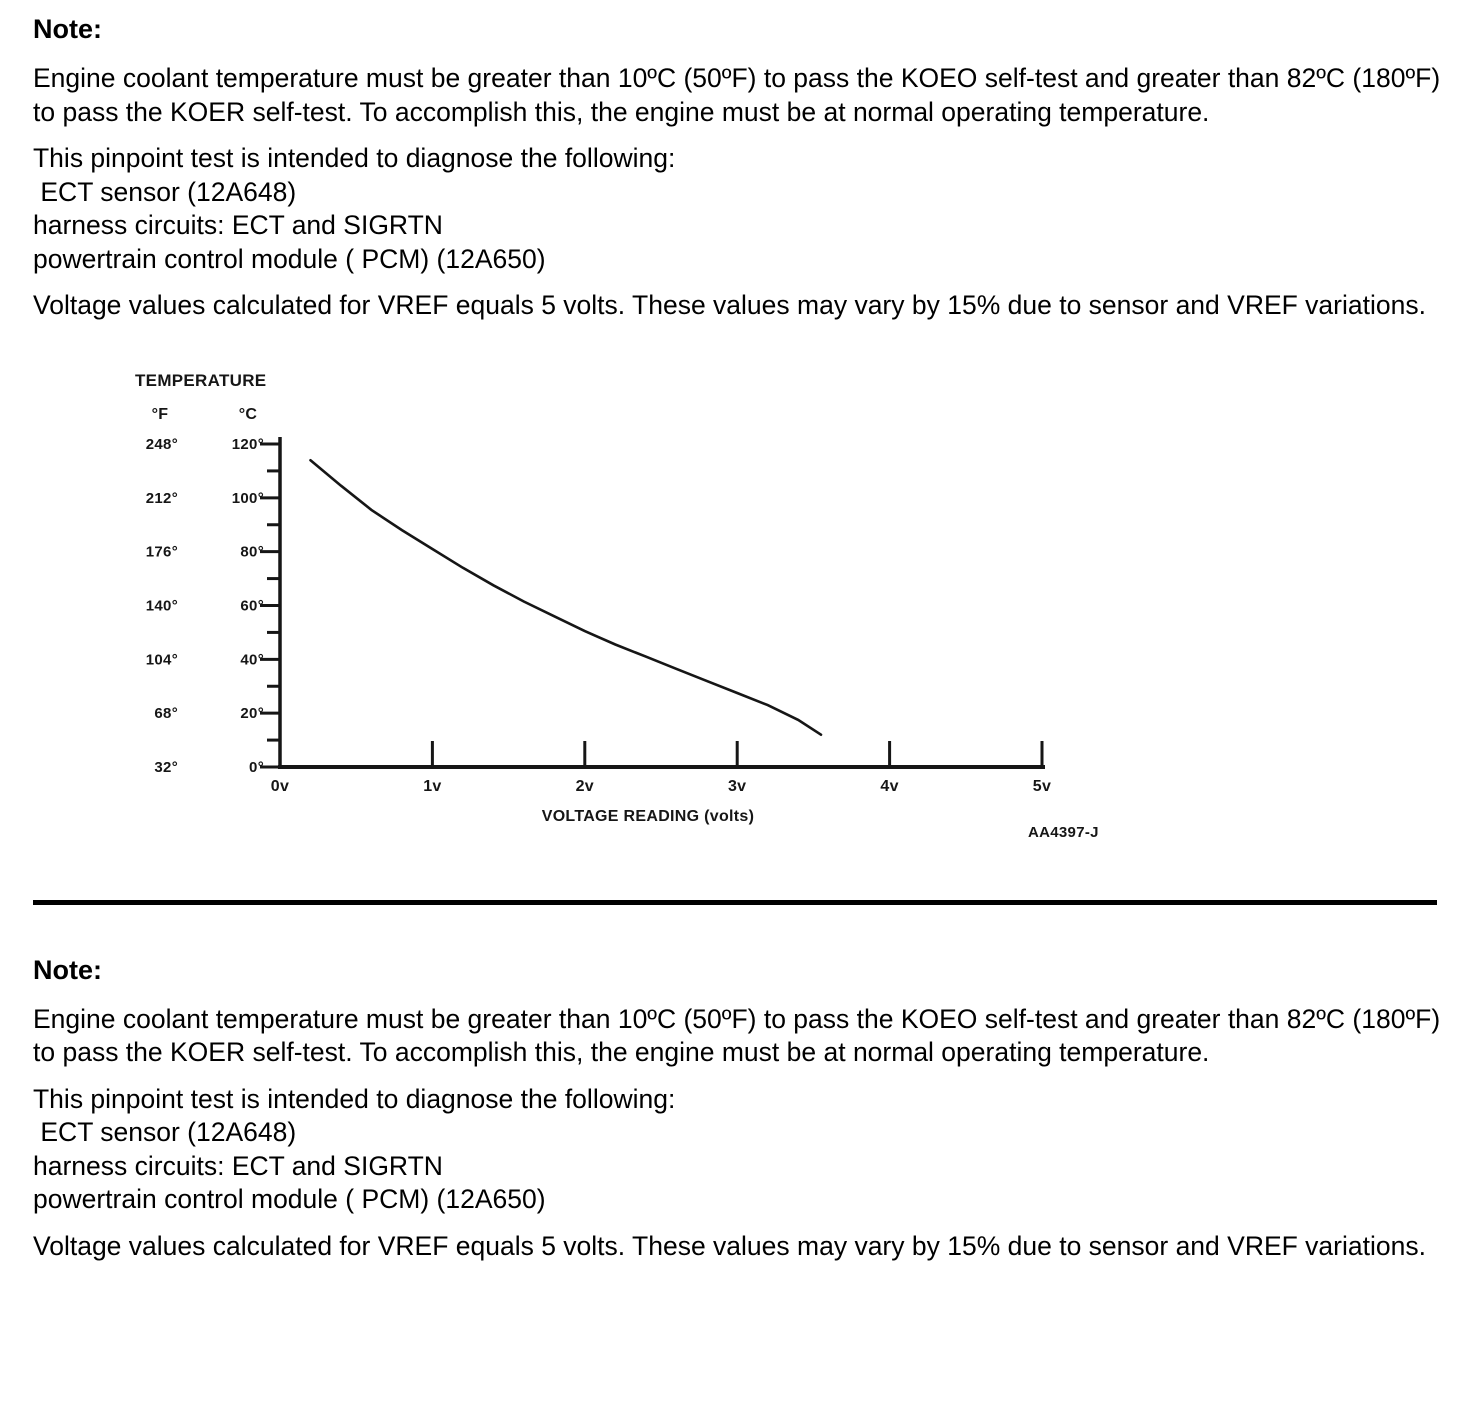  Describe the element at coordinates (162, 444) in the screenshot. I see `temp-label-f: 248°` at that location.